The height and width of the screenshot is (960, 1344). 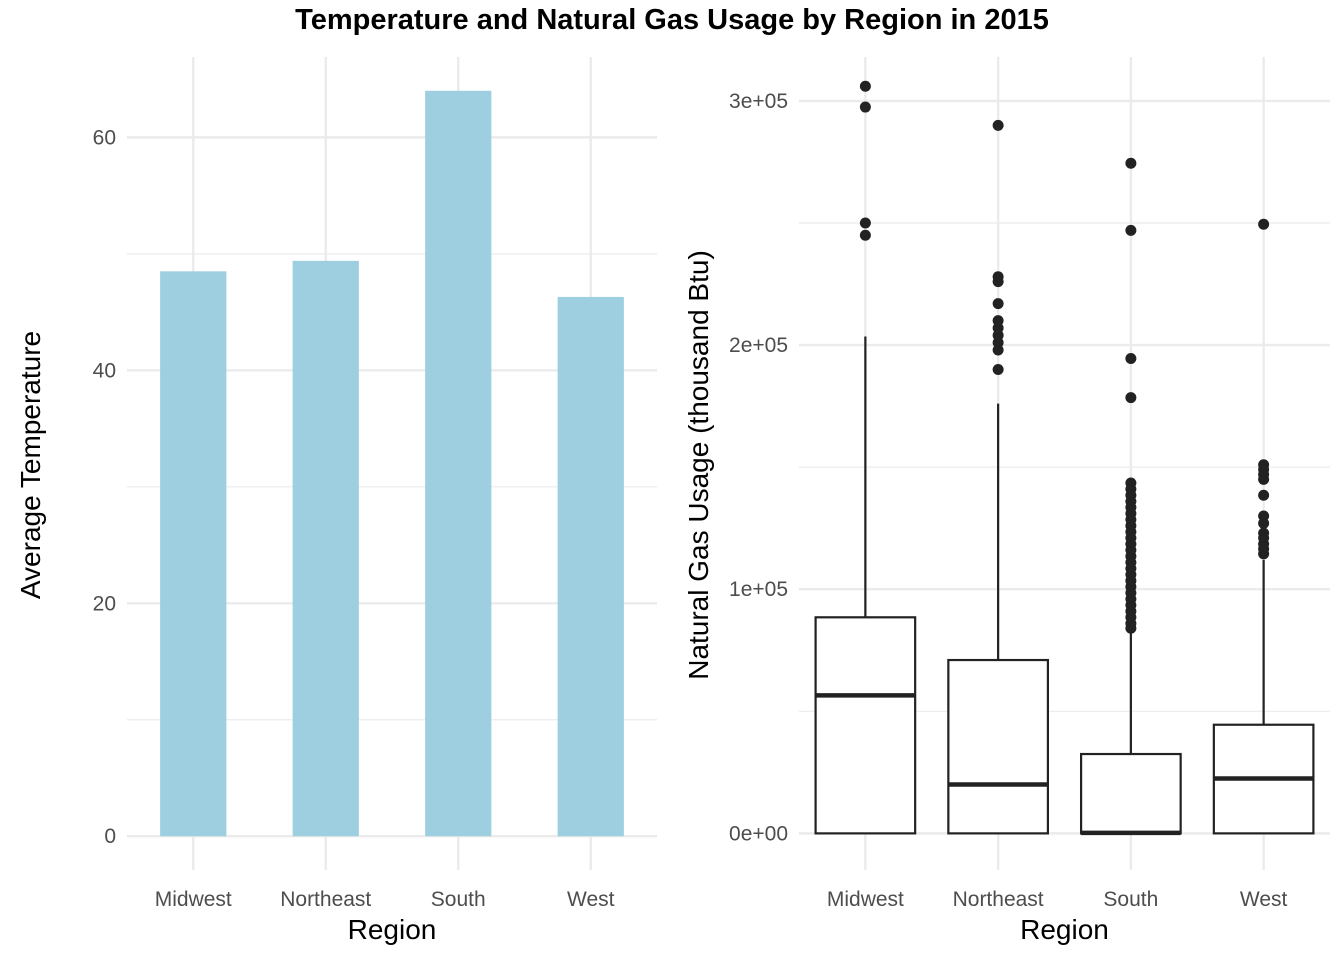 What do you see at coordinates (758, 589) in the screenshot?
I see `y-tick-label: 1e+05` at bounding box center [758, 589].